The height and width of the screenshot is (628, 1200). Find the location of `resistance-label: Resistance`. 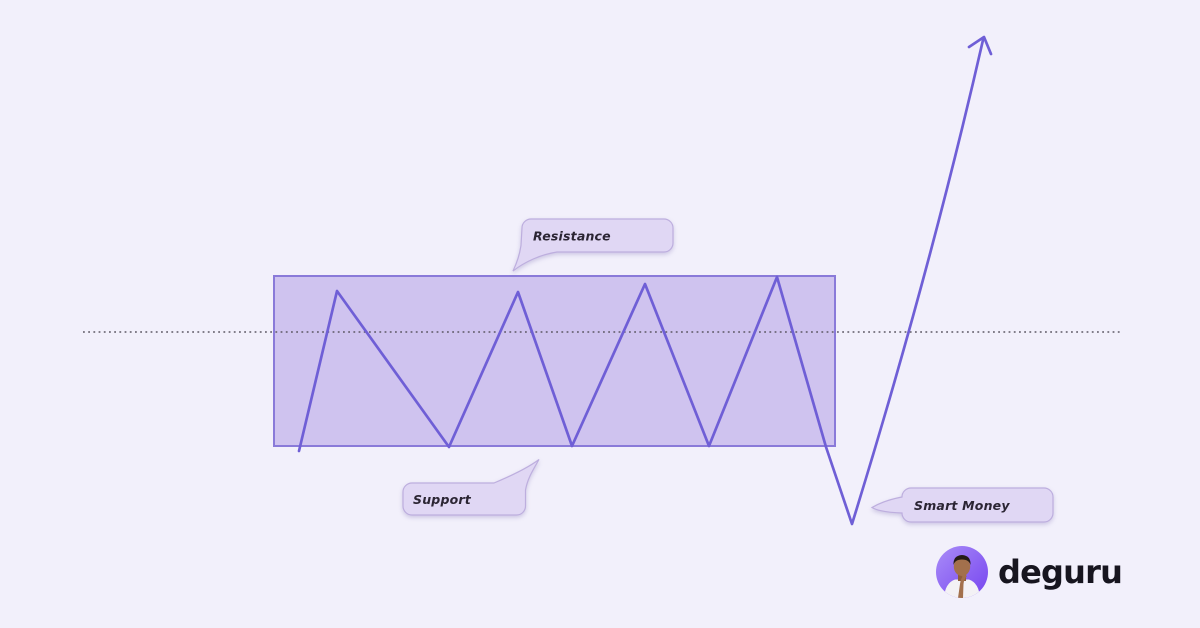

resistance-label: Resistance is located at coordinates (572, 236).